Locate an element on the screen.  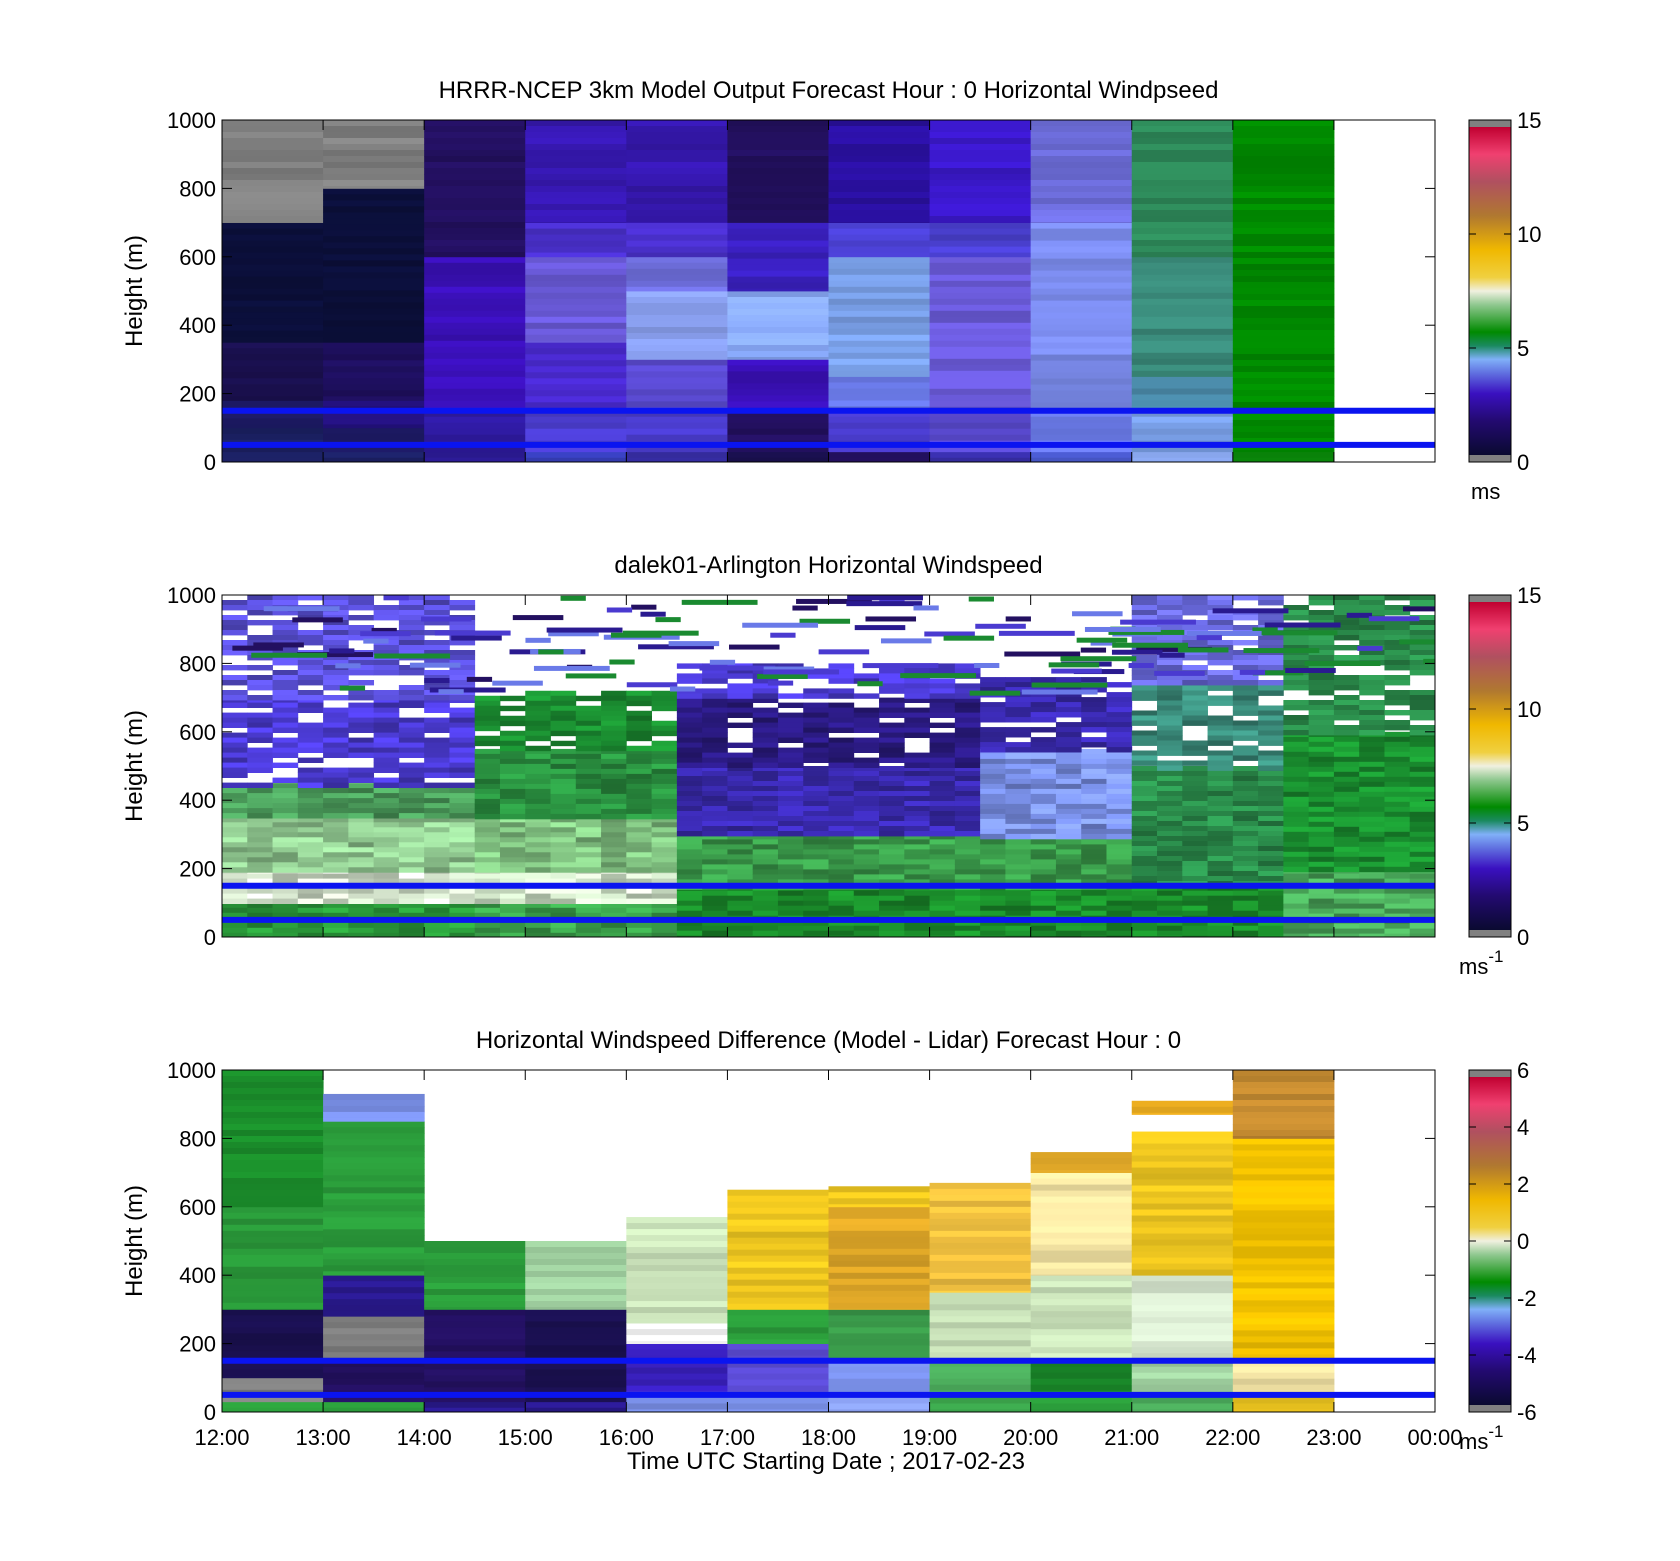
colorbar-tick-label: -6 is located at coordinates (1527, 1412).